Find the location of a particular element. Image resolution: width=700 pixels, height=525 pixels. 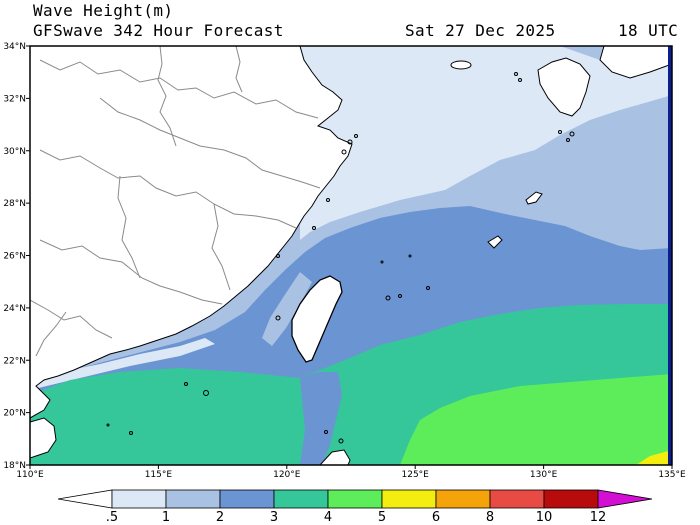

forecast-time: 18 UTC is located at coordinates (648, 30).